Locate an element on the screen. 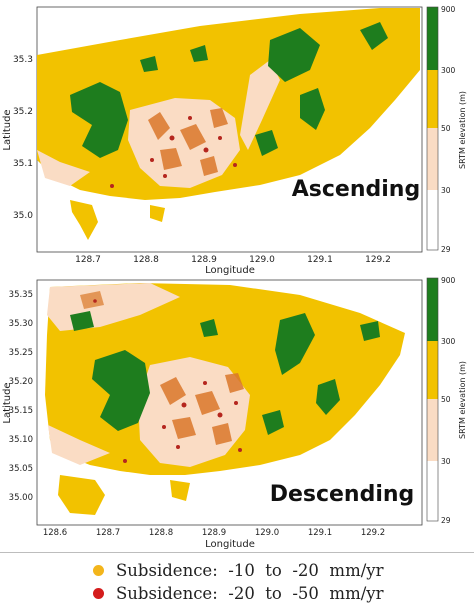 This screenshot has width=474, height=606. y-tick-label: 35.10 is located at coordinates (21, 440).